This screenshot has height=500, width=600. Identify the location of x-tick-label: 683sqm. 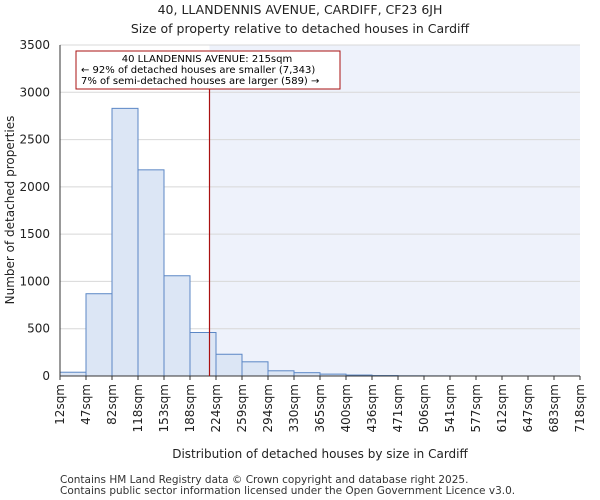
(554, 408).